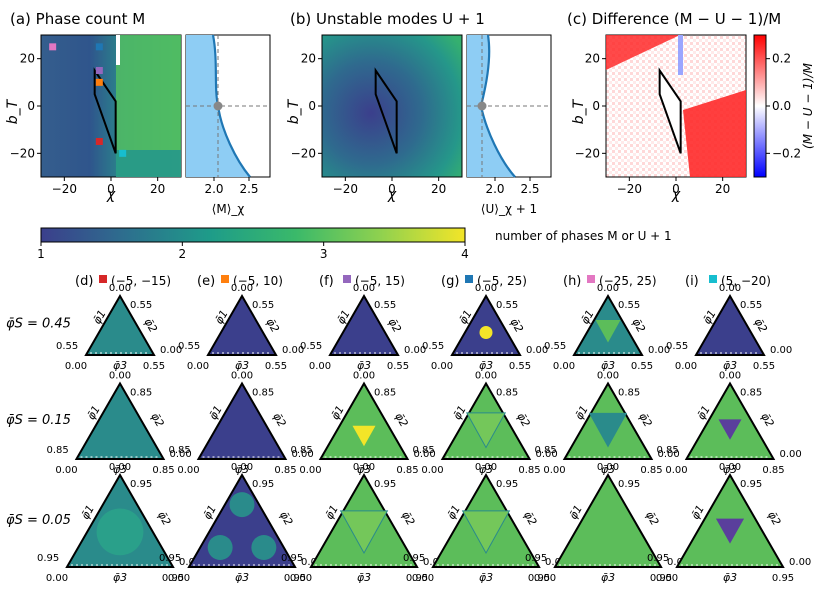  Describe the element at coordinates (572, 281) in the screenshot. I see `column-panel-label: (h)` at that location.